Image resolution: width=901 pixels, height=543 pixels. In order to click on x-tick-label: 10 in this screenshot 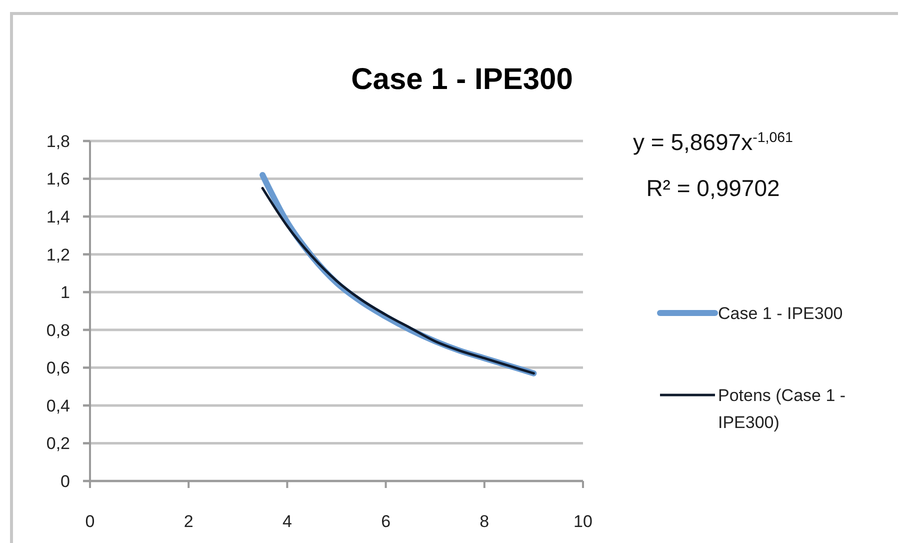, I will do `click(583, 521)`.